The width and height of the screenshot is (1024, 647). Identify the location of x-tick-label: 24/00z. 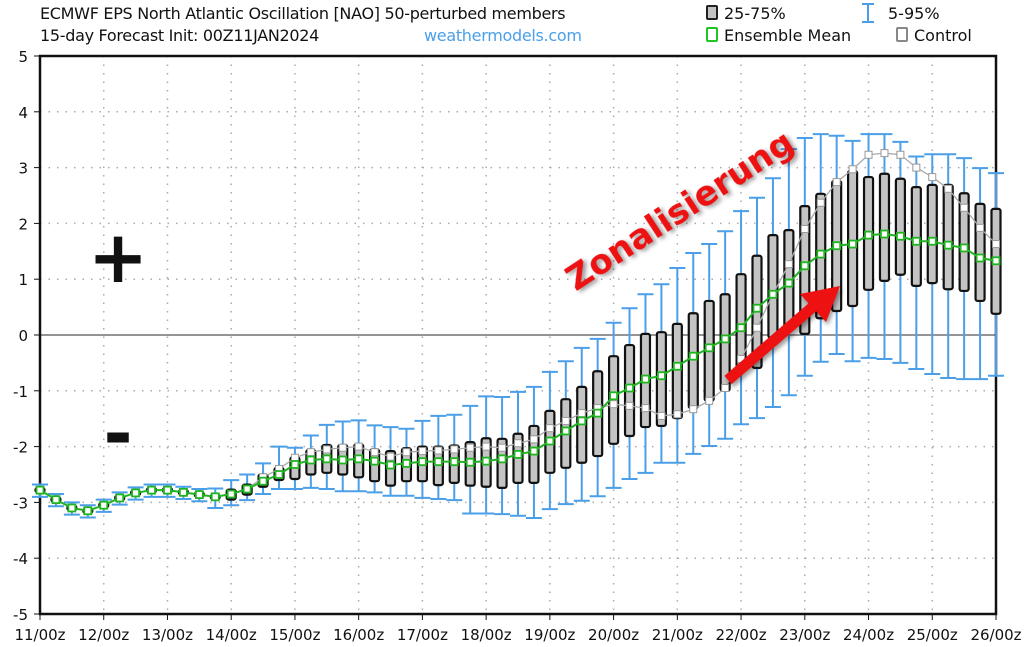
(868, 635).